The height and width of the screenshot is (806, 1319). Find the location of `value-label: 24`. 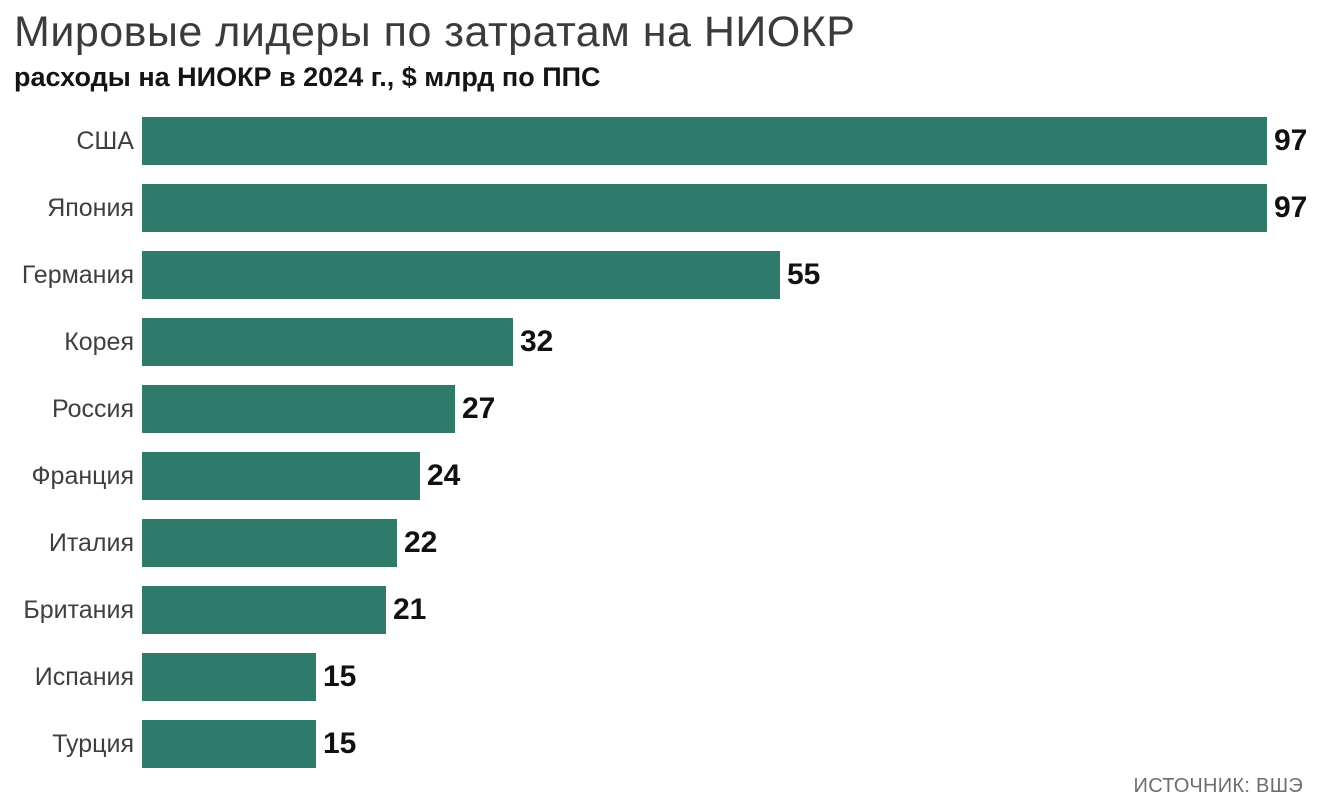

value-label: 24 is located at coordinates (444, 476).